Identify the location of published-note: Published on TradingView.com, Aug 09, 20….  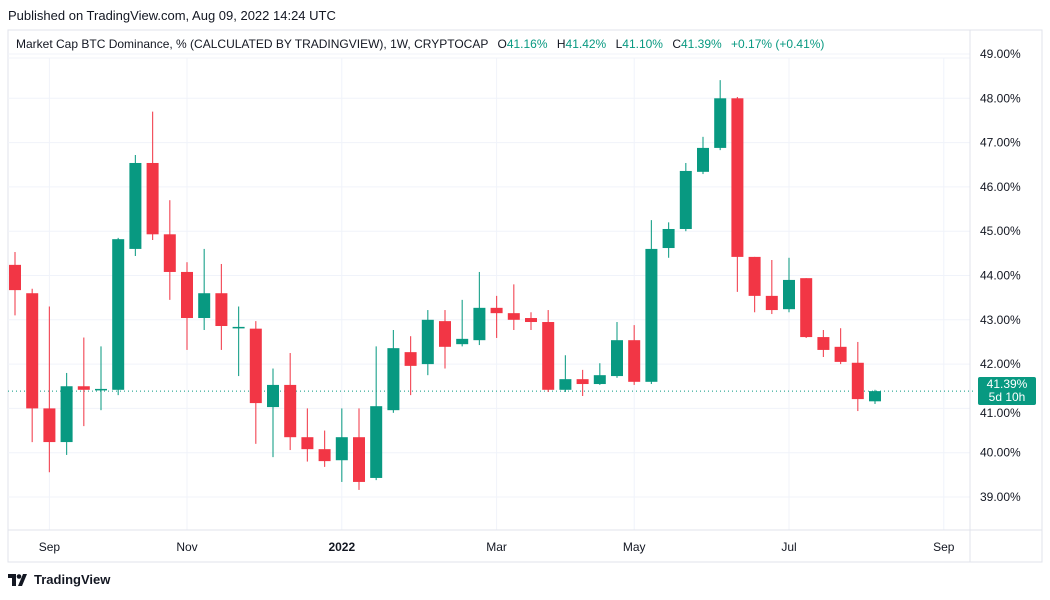
(172, 15).